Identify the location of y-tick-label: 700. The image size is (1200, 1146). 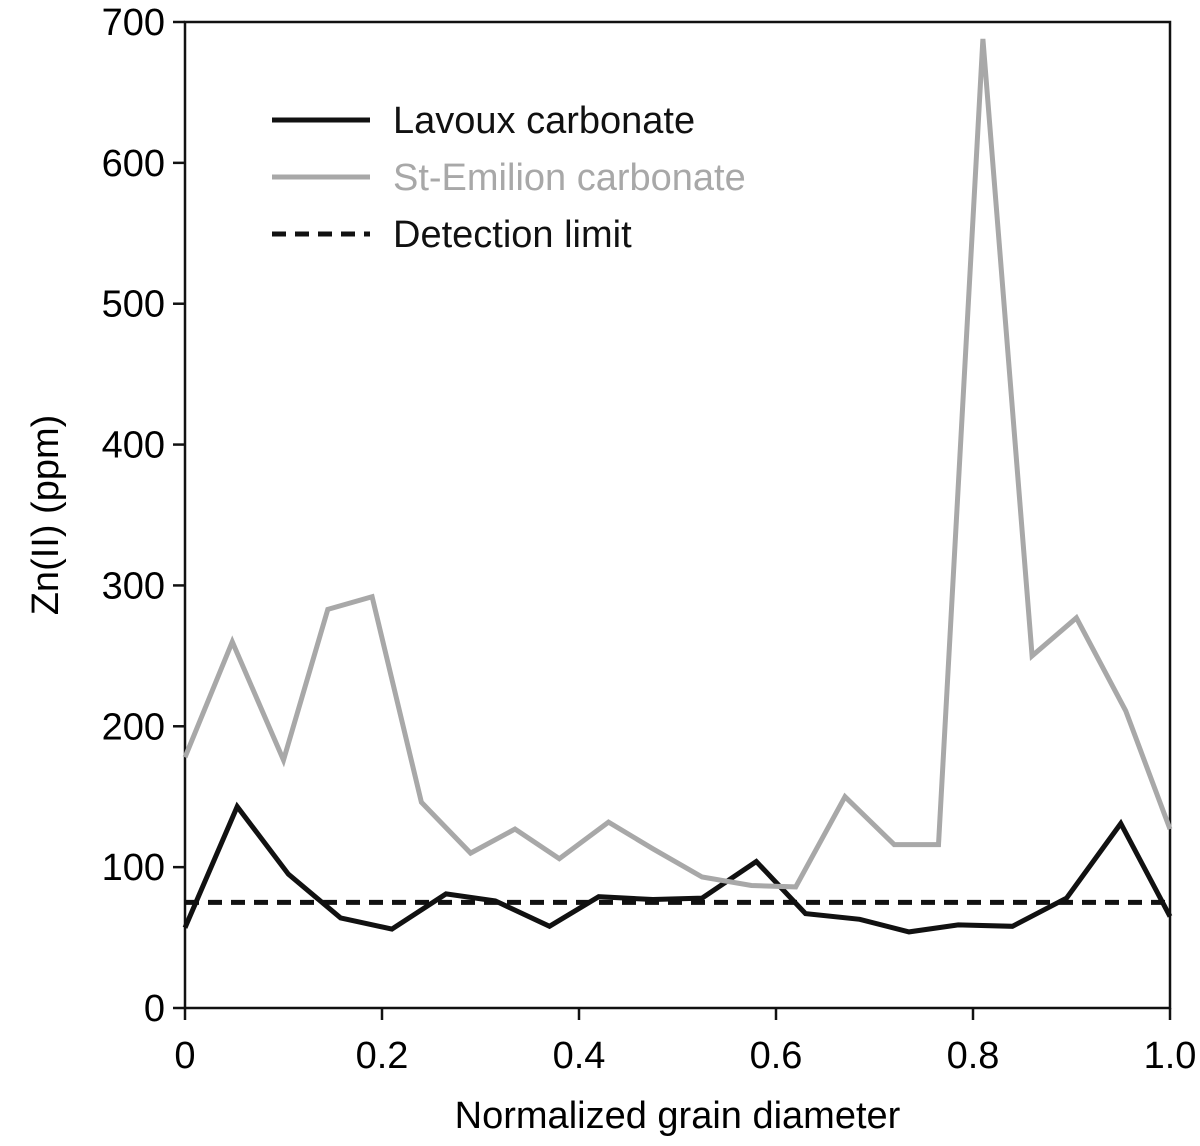
(133, 23).